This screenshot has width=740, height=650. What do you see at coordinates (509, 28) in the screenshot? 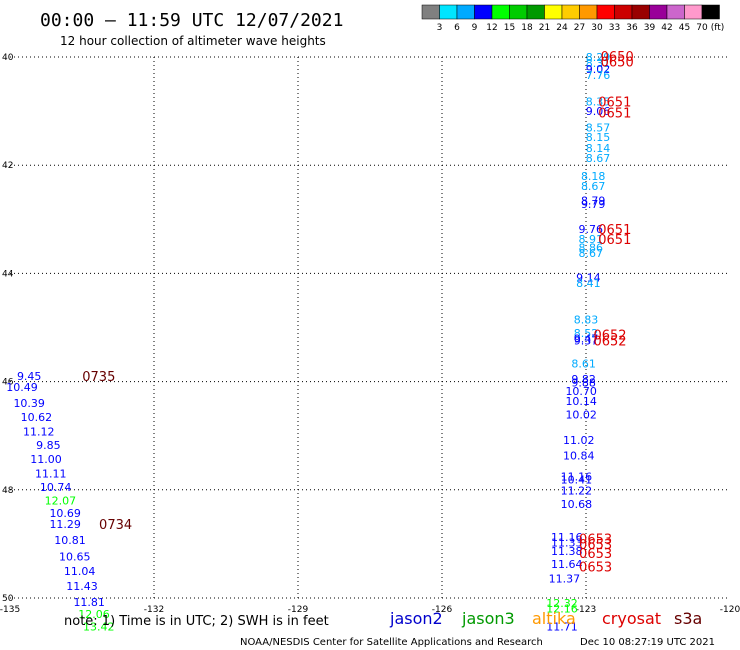
I see `scale-label: 15` at bounding box center [509, 28].